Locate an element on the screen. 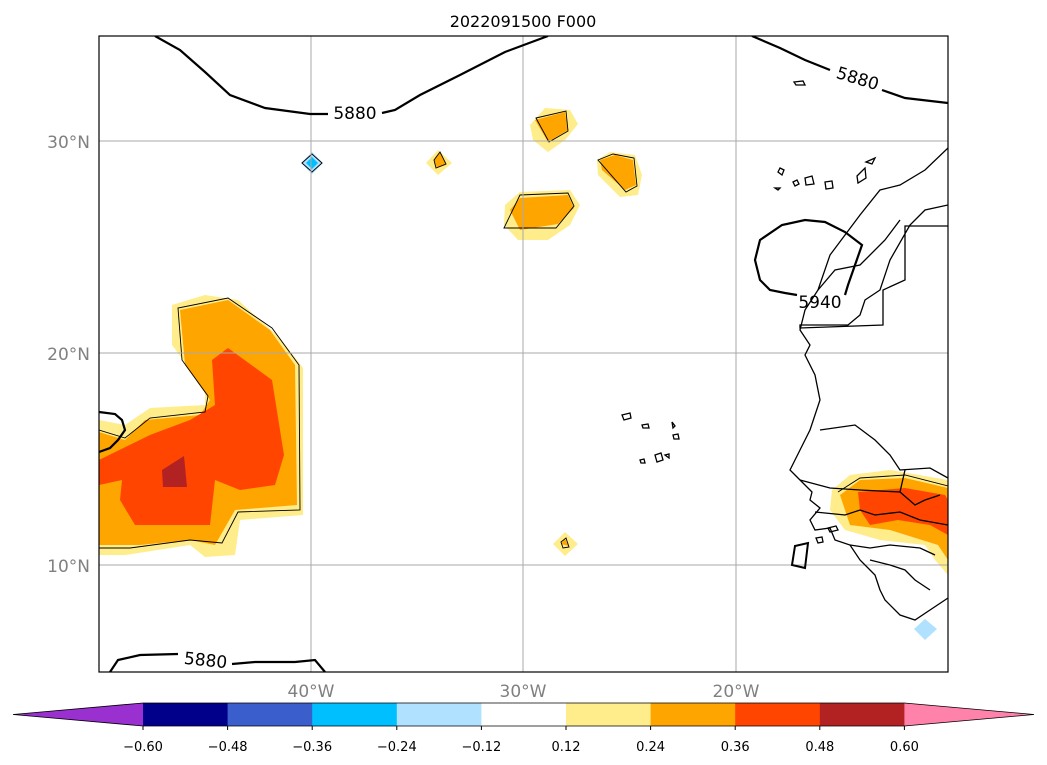 Image resolution: width=1047 pixels, height=765 pixels. colorbar-tick-label: −0.60 is located at coordinates (143, 747).